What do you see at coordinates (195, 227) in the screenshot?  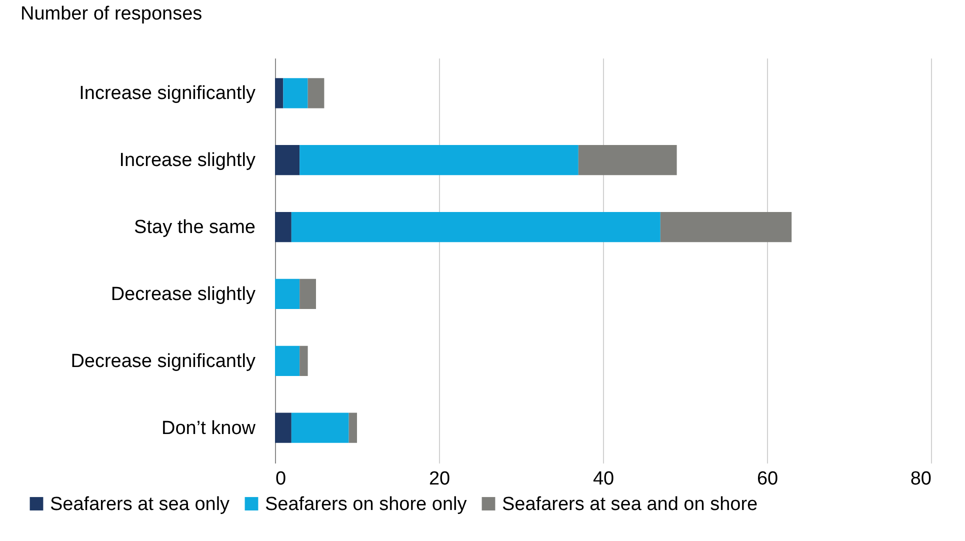 I see `y-tick-label: Stay the same` at bounding box center [195, 227].